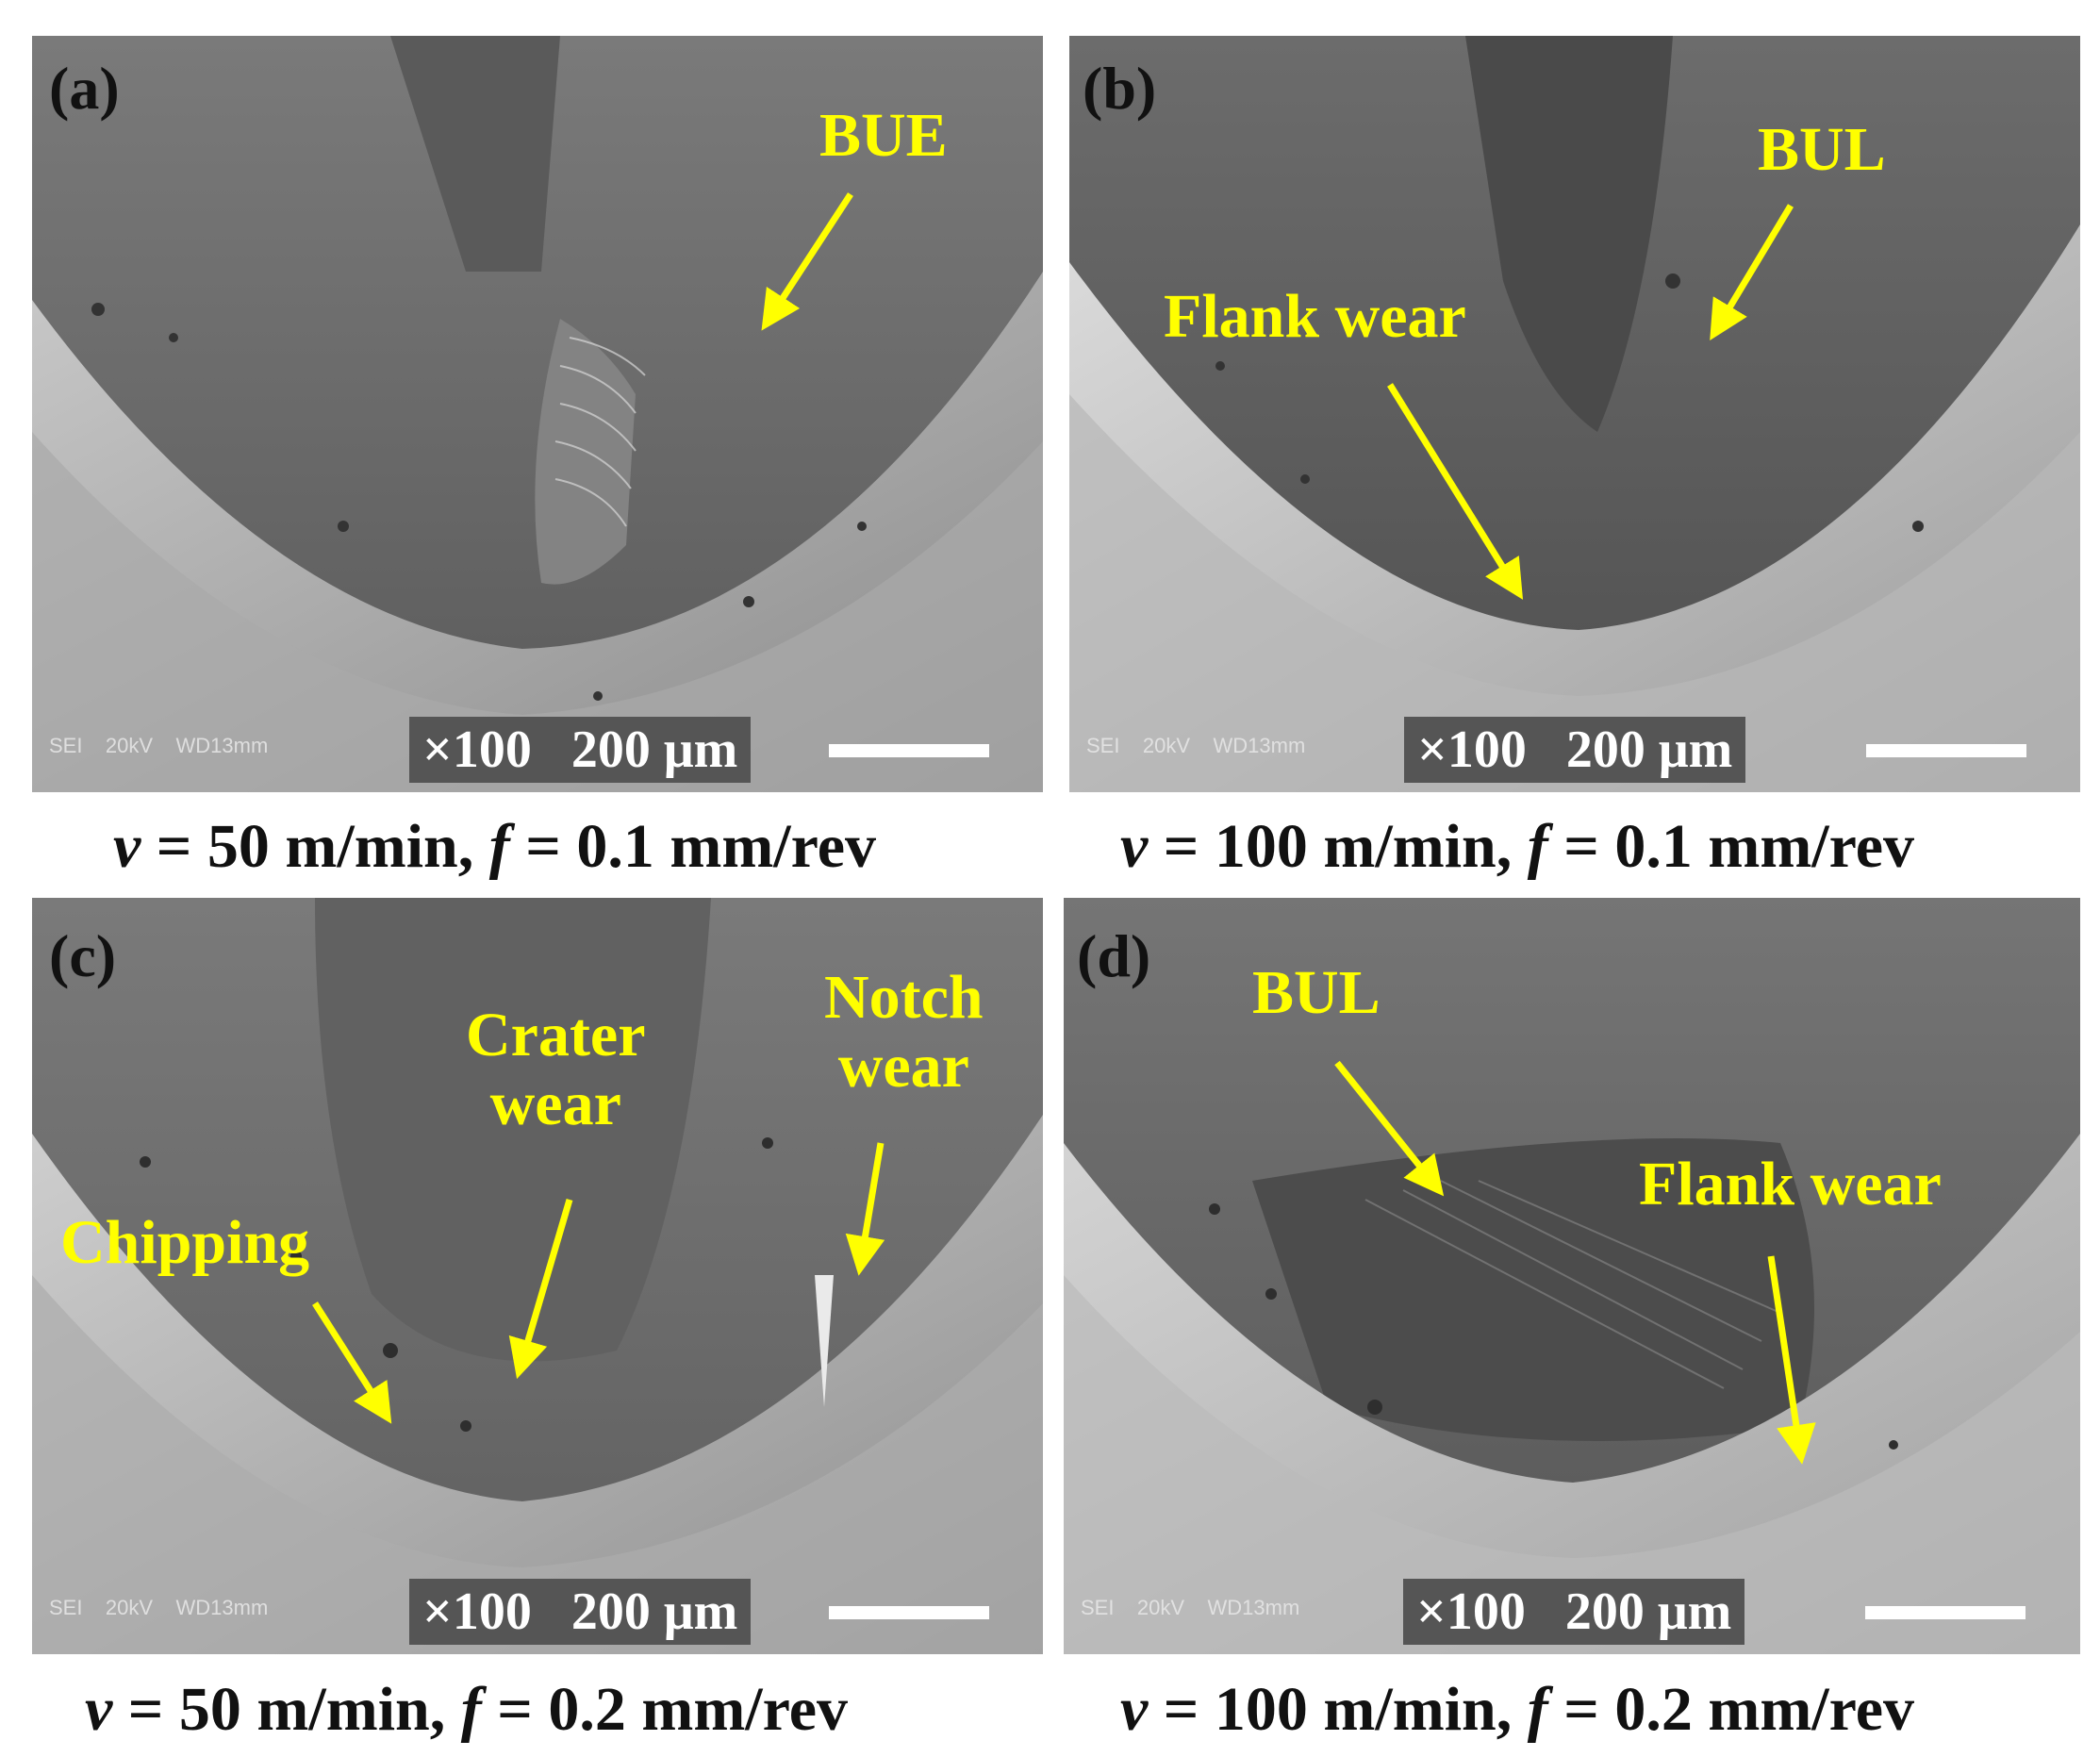  Describe the element at coordinates (467, 1710) in the screenshot. I see `caption-c: v = 50 m/min, f = 0.2 mm/rev` at that location.